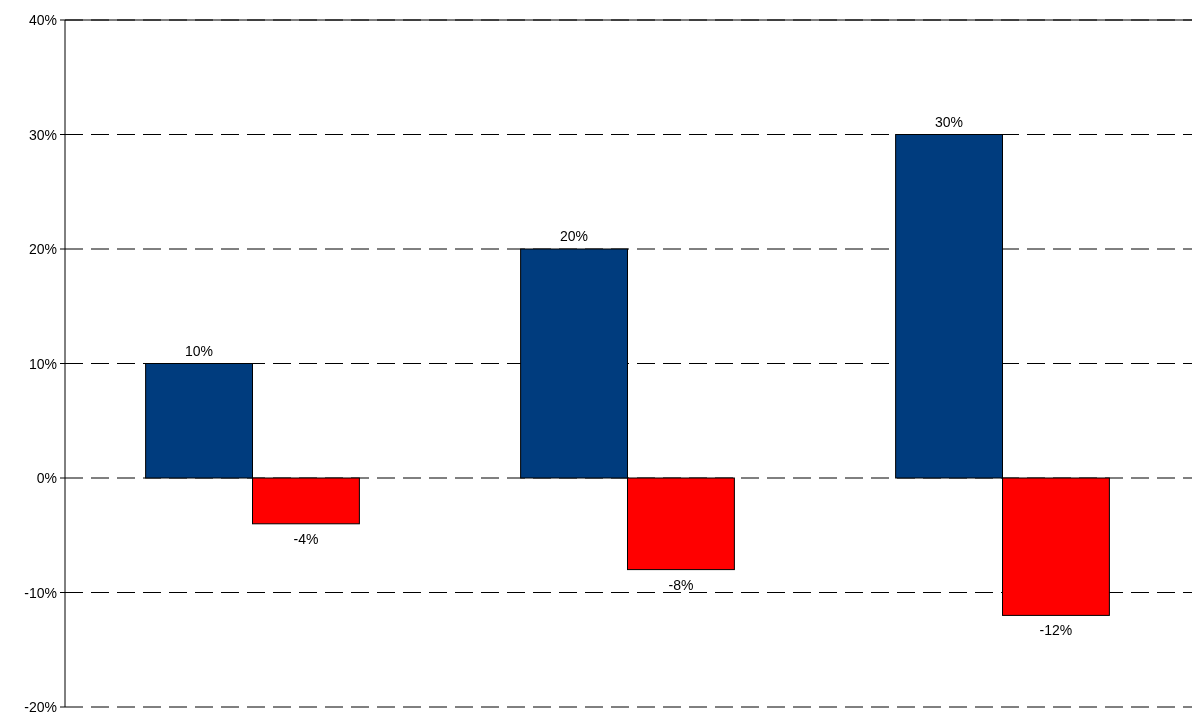 The width and height of the screenshot is (1192, 720). What do you see at coordinates (681, 584) in the screenshot?
I see `data-label: -8%` at bounding box center [681, 584].